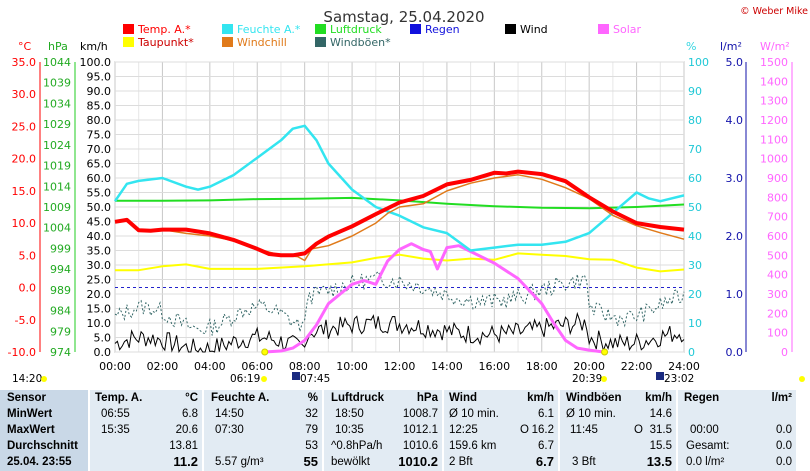 This screenshot has width=810, height=471. Describe the element at coordinates (24, 62) in the screenshot. I see `tick-temp: 35.0` at that location.